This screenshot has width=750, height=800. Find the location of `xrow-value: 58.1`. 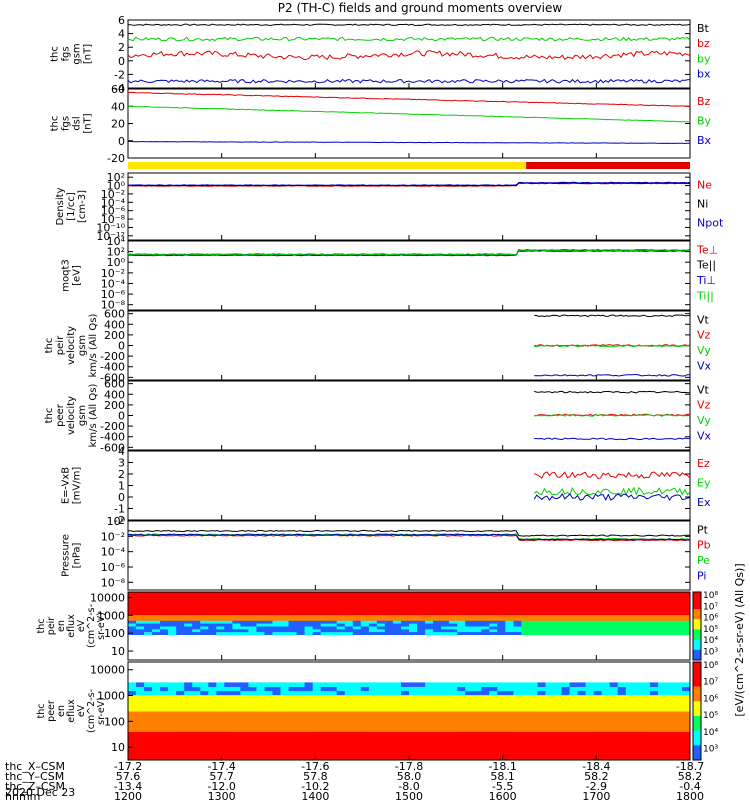

xrow-value: 58.1 is located at coordinates (502, 776).